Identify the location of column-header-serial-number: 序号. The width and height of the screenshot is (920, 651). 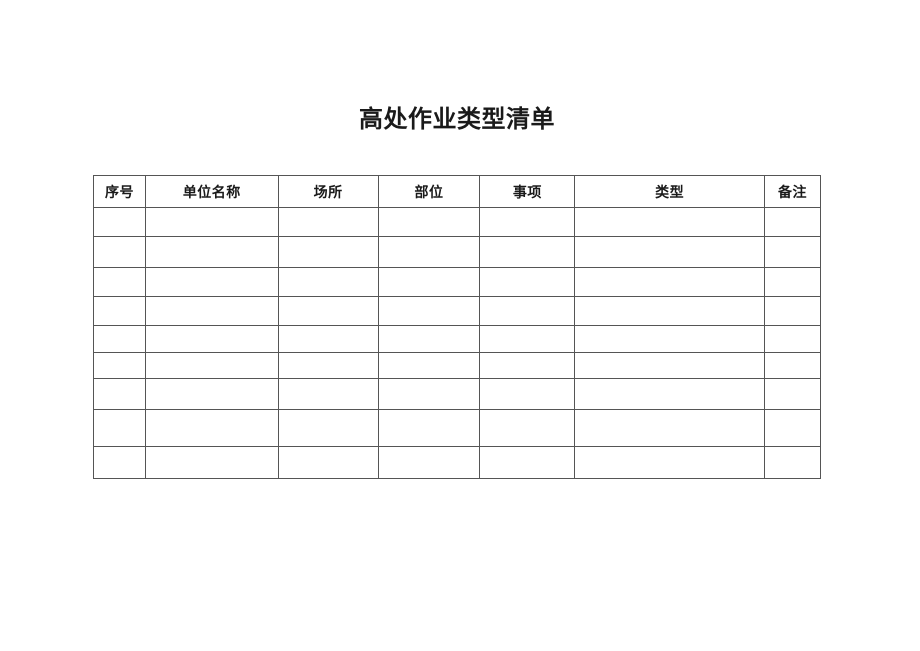
(119, 191).